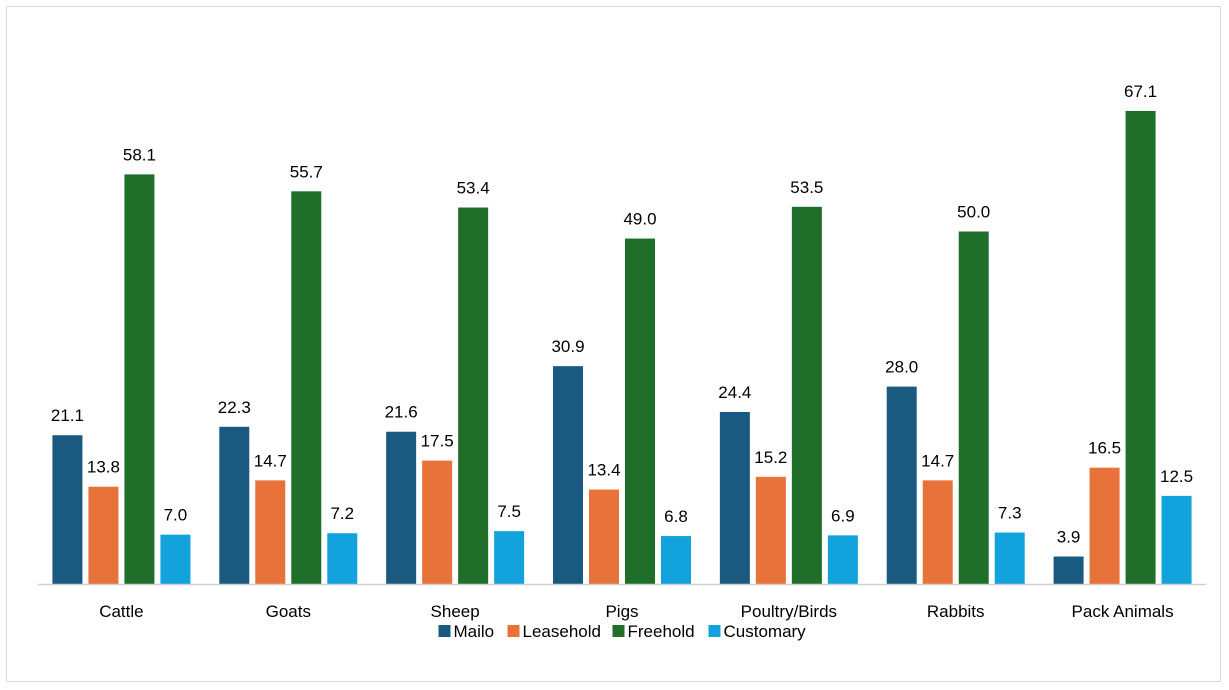 Image resolution: width=1229 pixels, height=690 pixels. What do you see at coordinates (567, 346) in the screenshot?
I see `data-label-mailo-pigs: 30.9` at bounding box center [567, 346].